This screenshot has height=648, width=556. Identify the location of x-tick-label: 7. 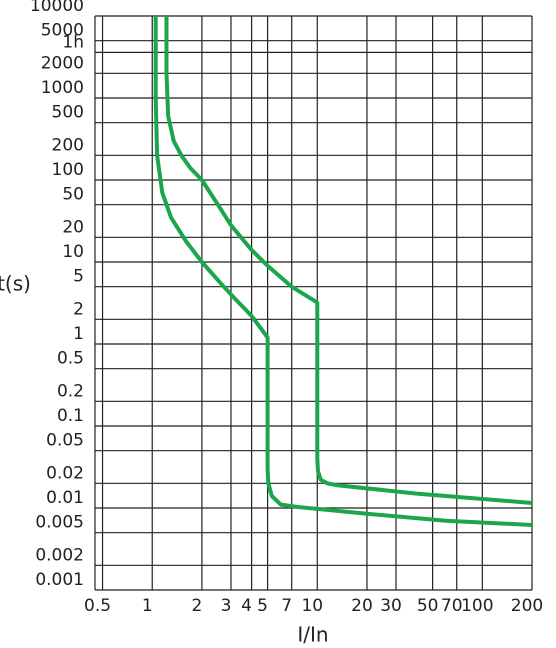
(286, 606).